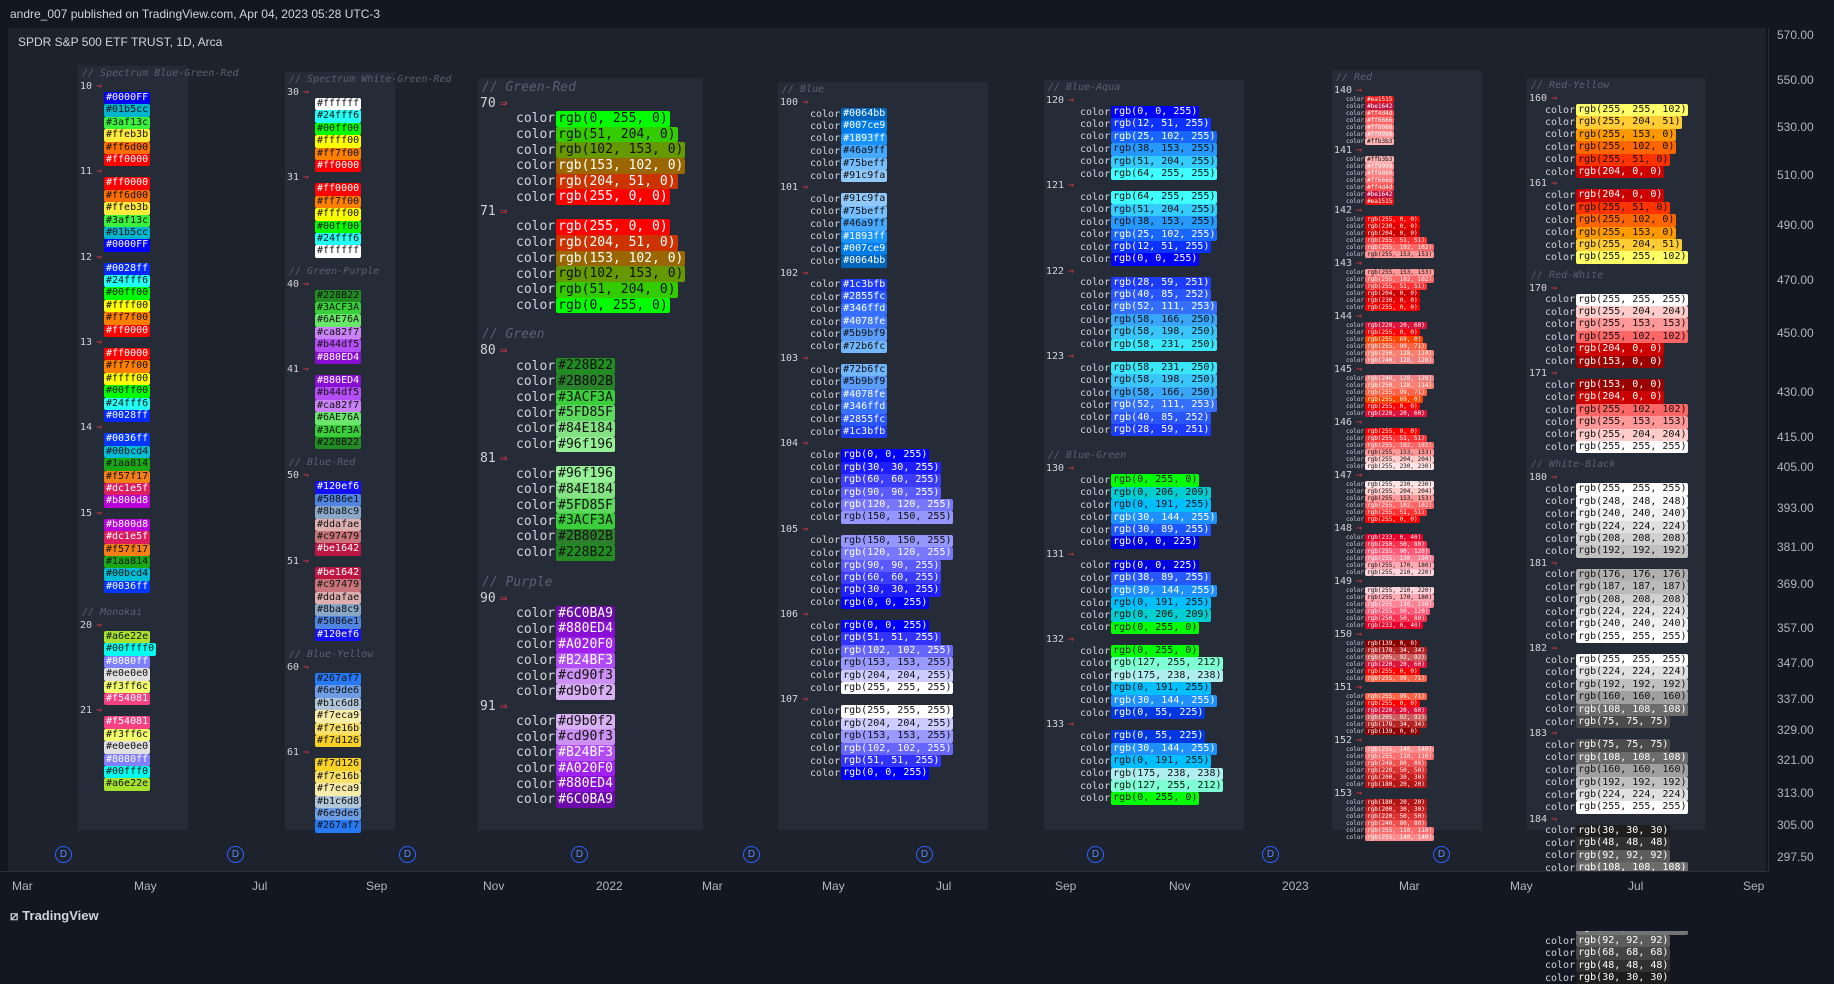  Describe the element at coordinates (1144, 345) in the screenshot. I see `swatch-row: color rgb(58, 231, 250)` at that location.